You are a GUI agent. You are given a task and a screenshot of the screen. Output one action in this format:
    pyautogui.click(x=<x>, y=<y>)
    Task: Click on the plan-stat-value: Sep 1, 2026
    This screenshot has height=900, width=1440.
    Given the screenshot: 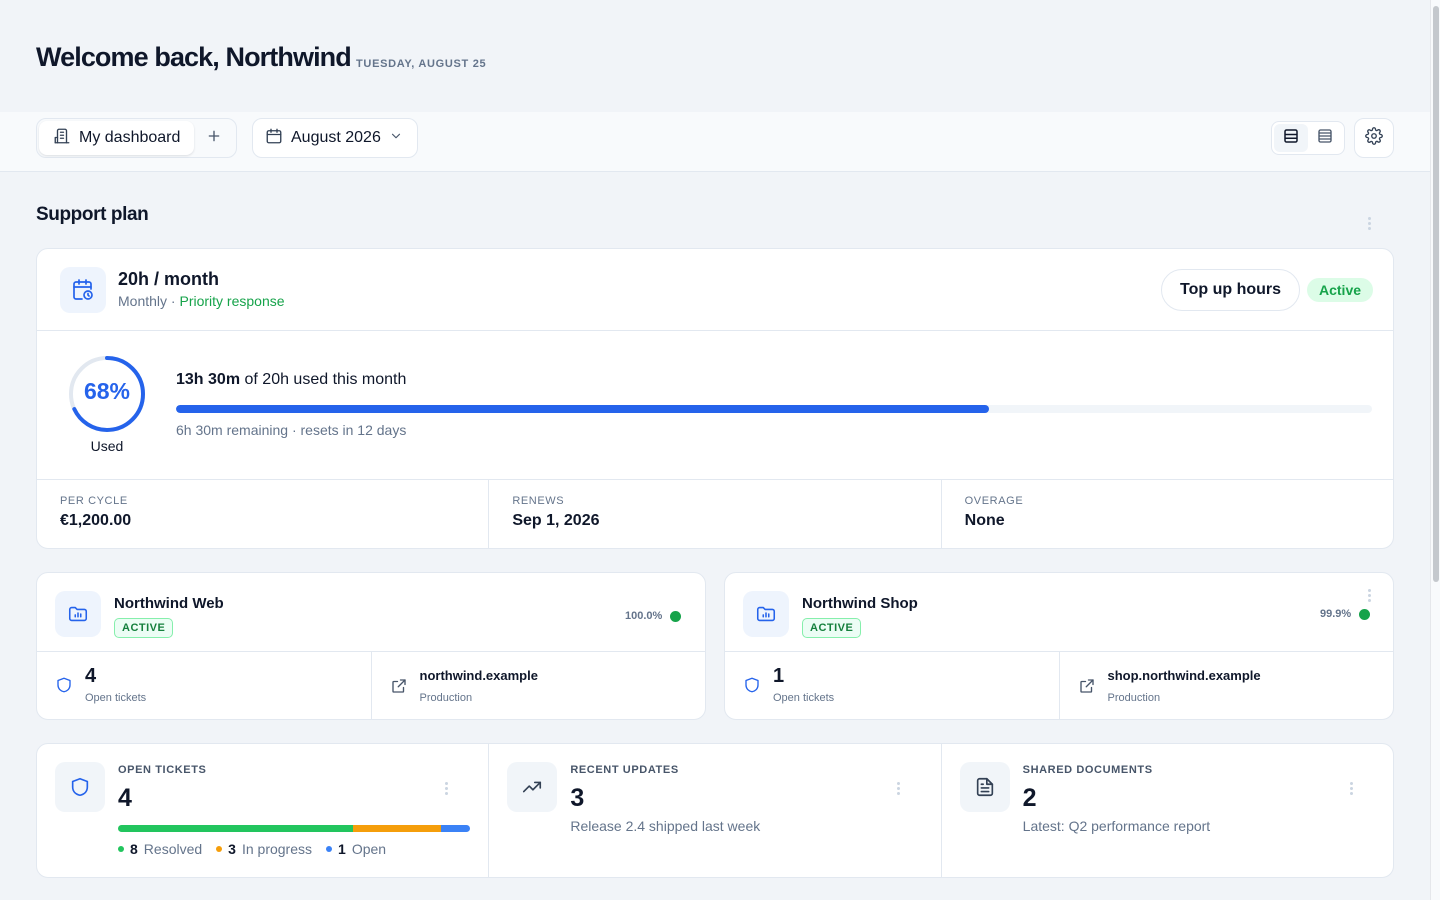 What is the action you would take?
    pyautogui.click(x=556, y=520)
    